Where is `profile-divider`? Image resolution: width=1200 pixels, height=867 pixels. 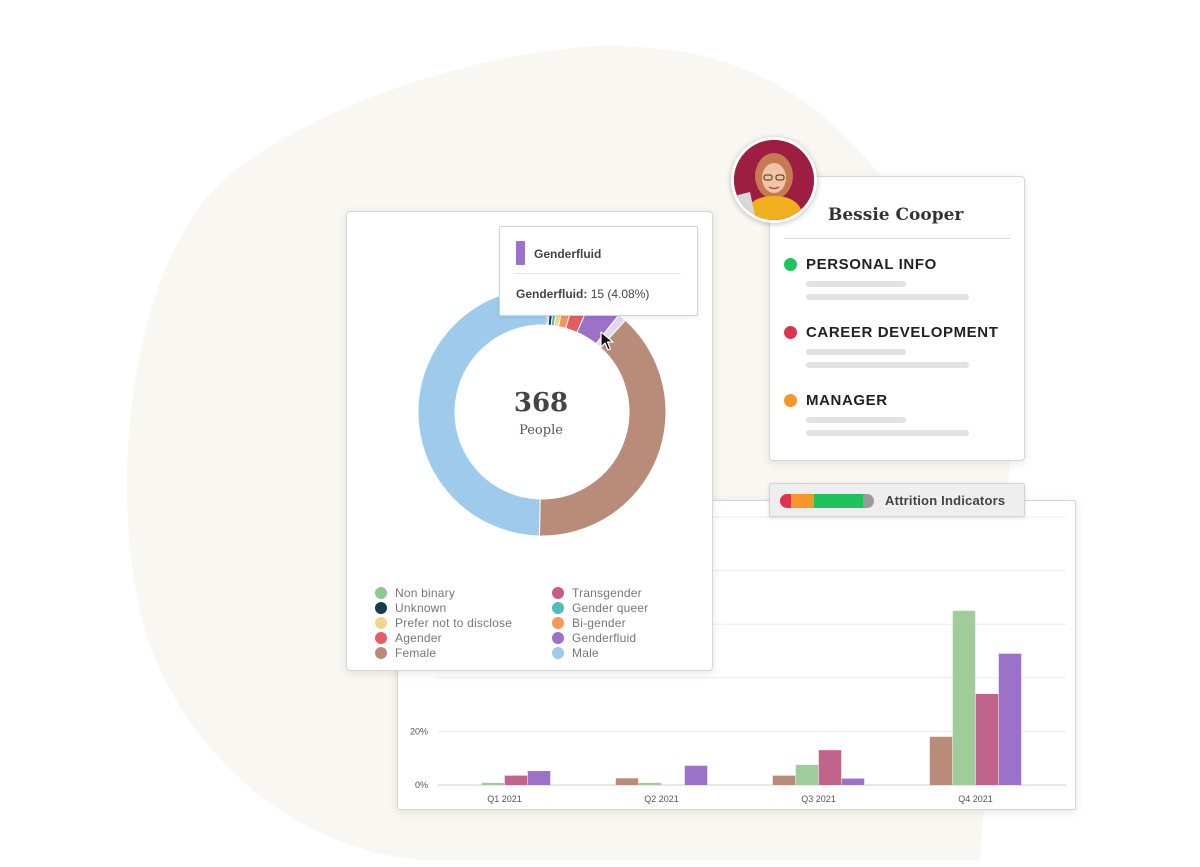
profile-divider is located at coordinates (897, 238).